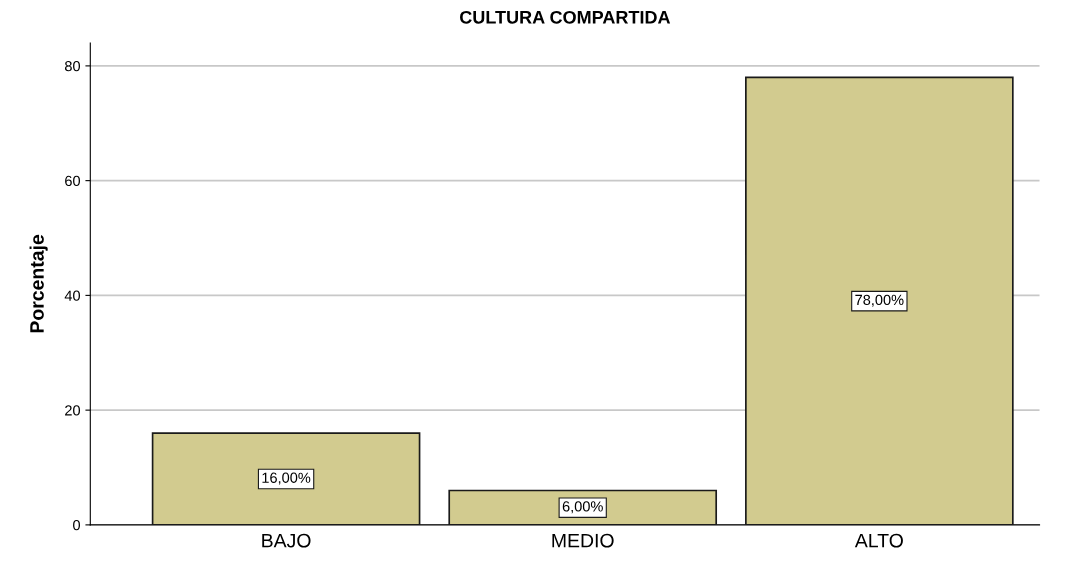 The height and width of the screenshot is (565, 1075). I want to click on chart-title: CULTURA COMPARTIDA, so click(565, 17).